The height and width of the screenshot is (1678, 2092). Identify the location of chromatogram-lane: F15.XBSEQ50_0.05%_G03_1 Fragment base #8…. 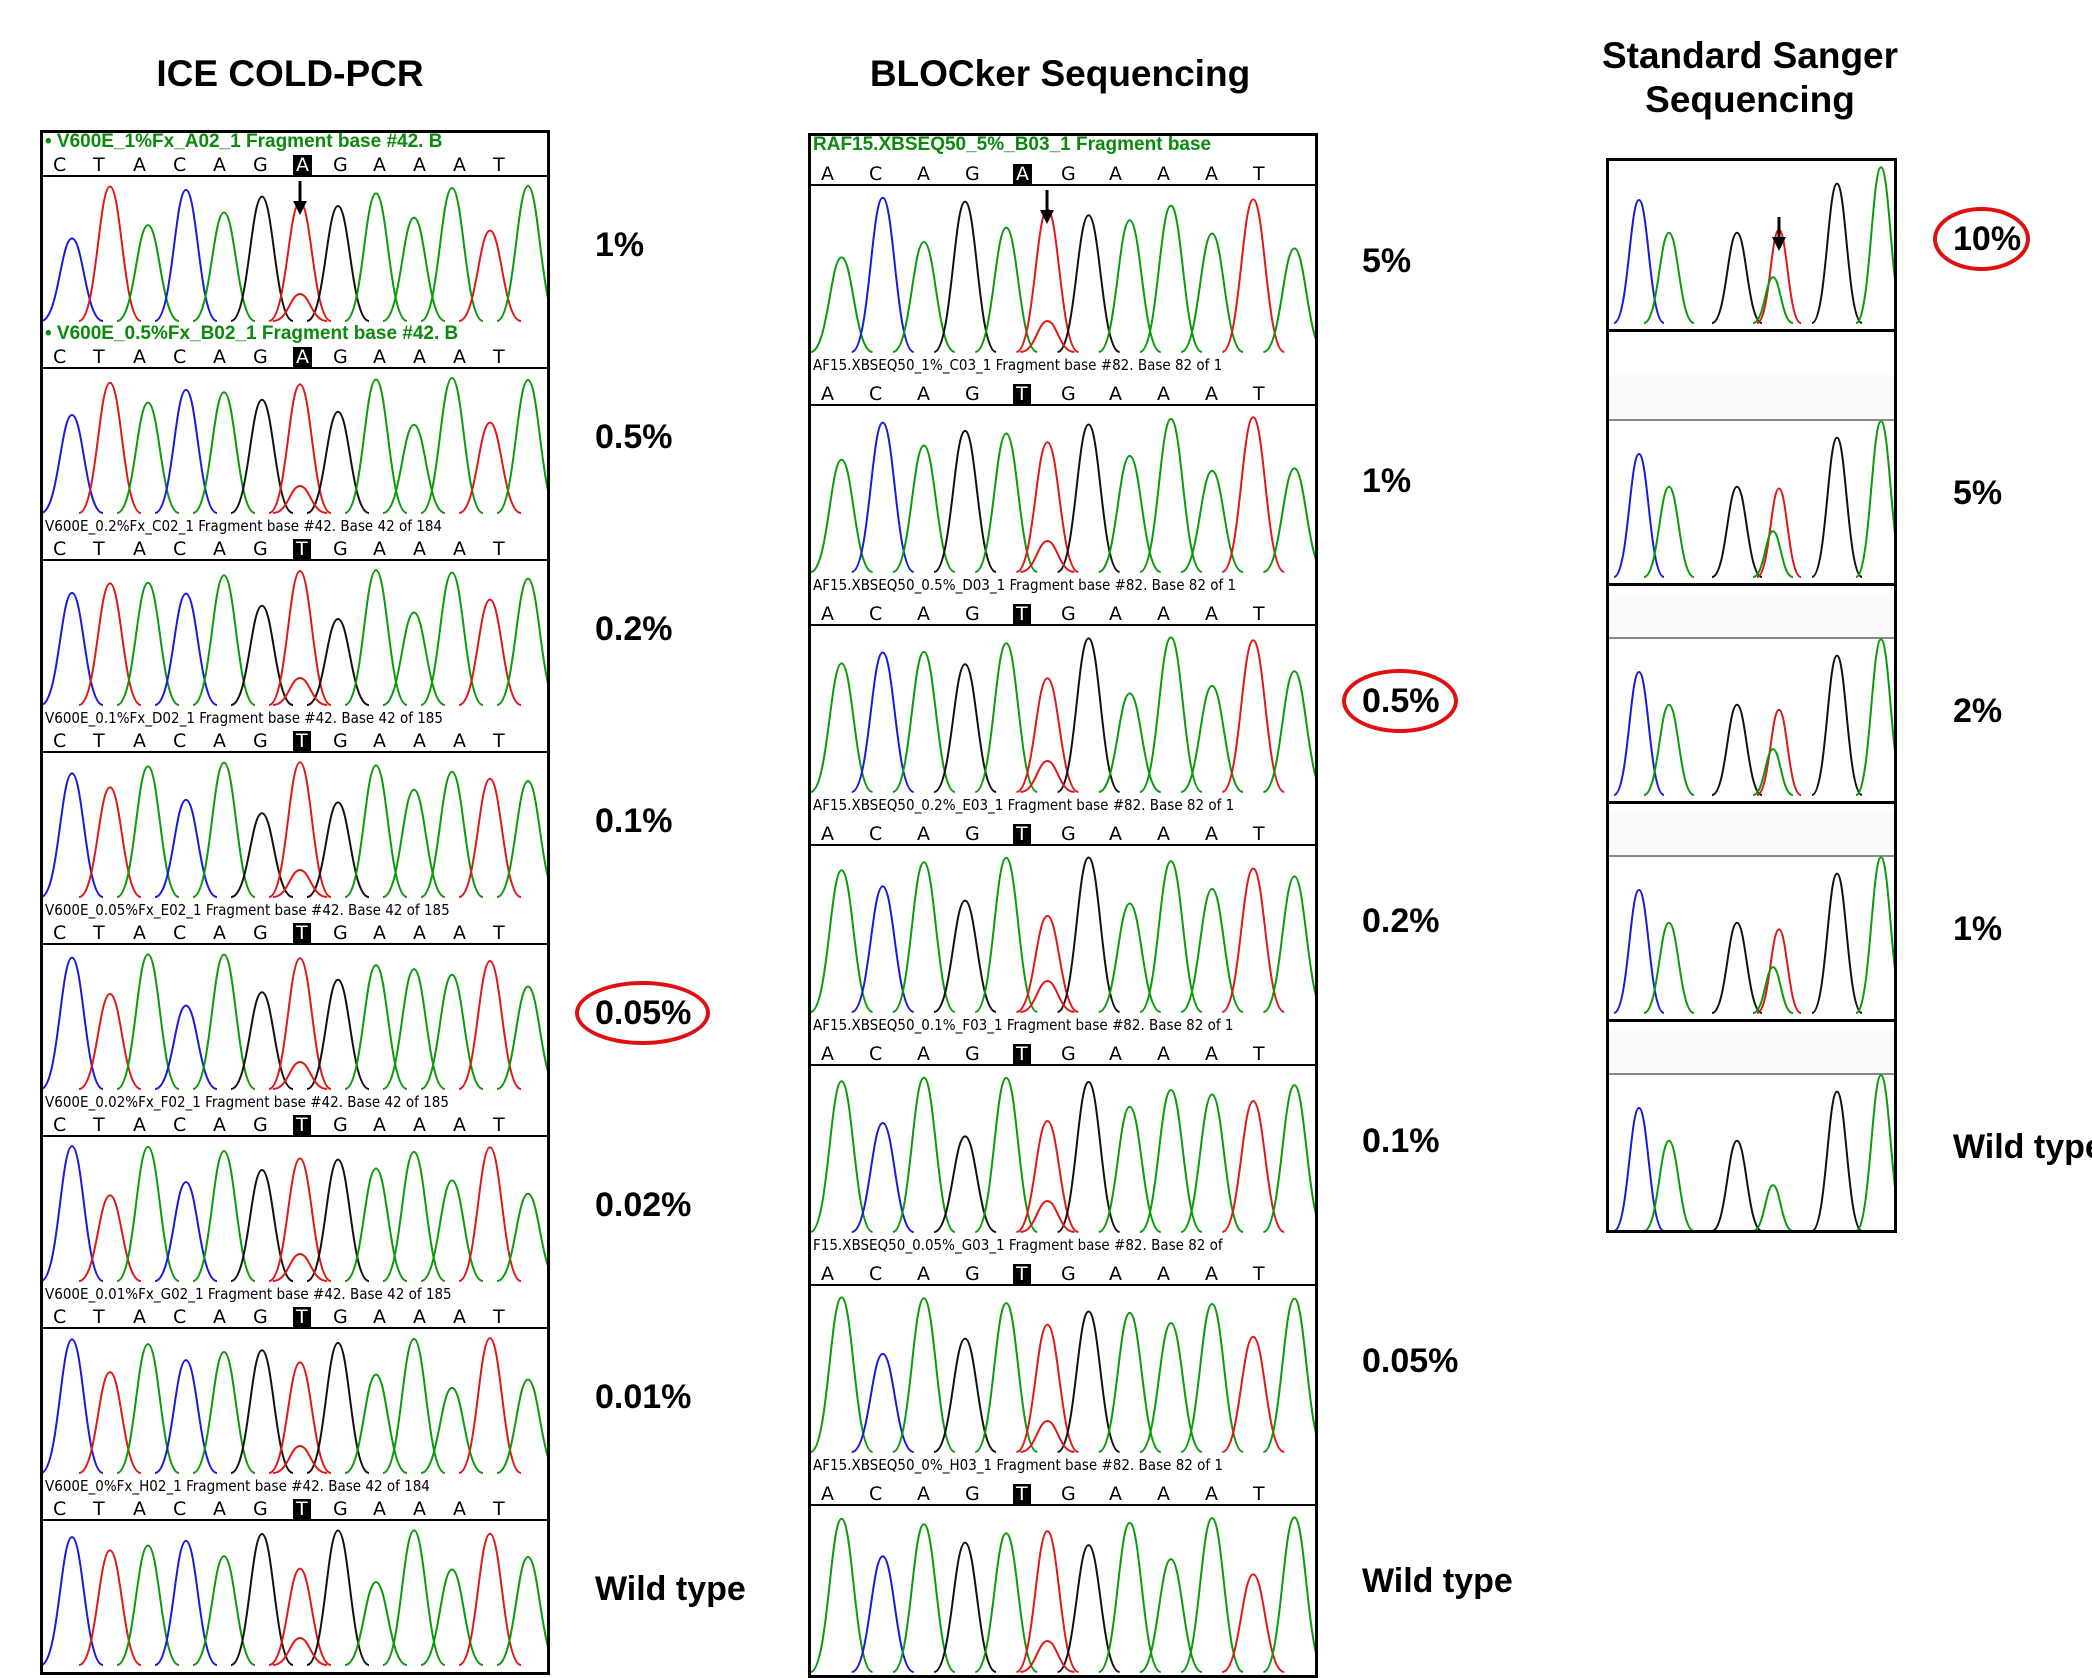
(1063, 1346).